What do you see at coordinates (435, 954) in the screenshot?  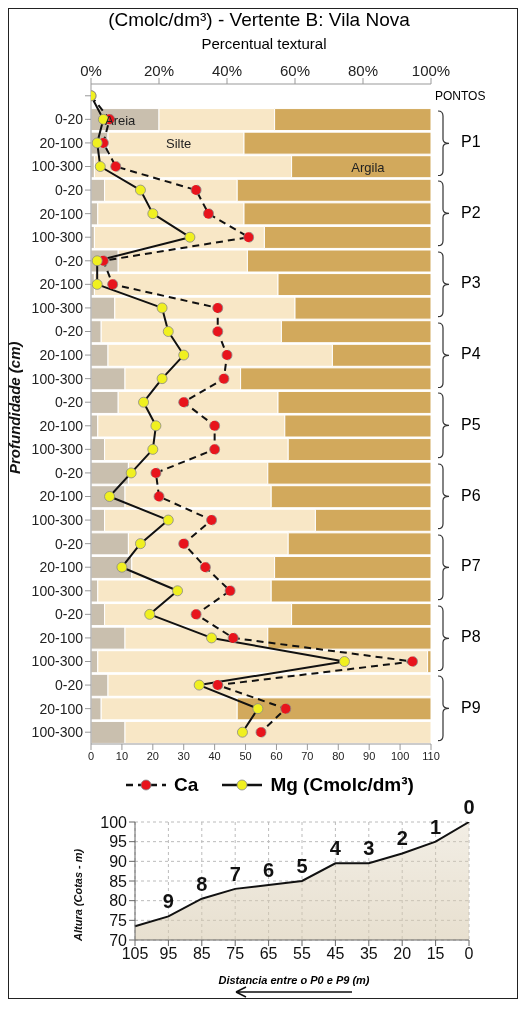 I see `x-tick-label: 15` at bounding box center [435, 954].